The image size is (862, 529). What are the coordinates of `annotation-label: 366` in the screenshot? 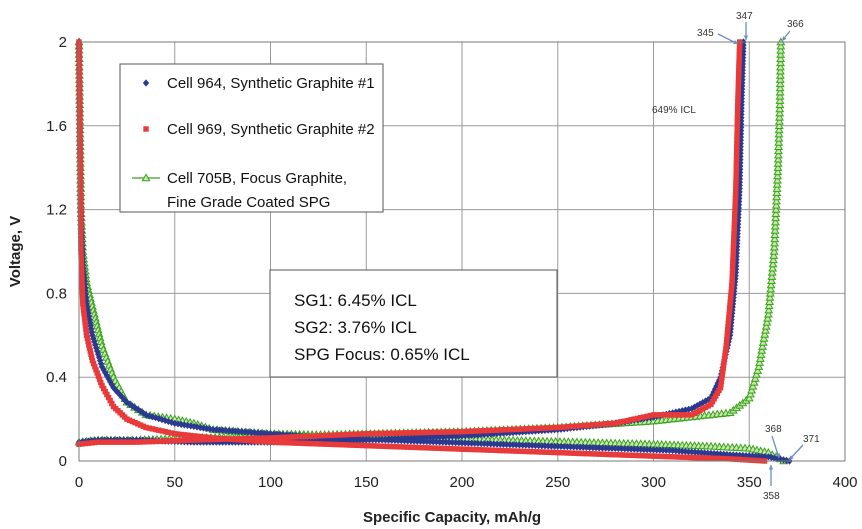 It's located at (795, 24).